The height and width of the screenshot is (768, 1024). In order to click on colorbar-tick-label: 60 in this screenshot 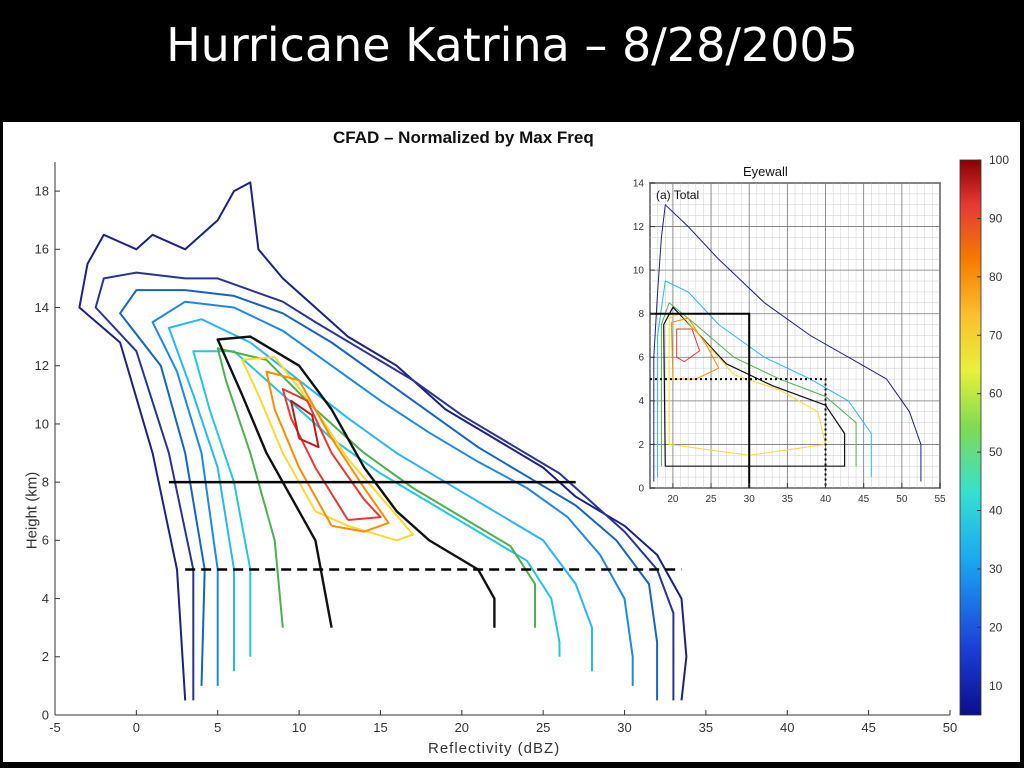, I will do `click(996, 394)`.